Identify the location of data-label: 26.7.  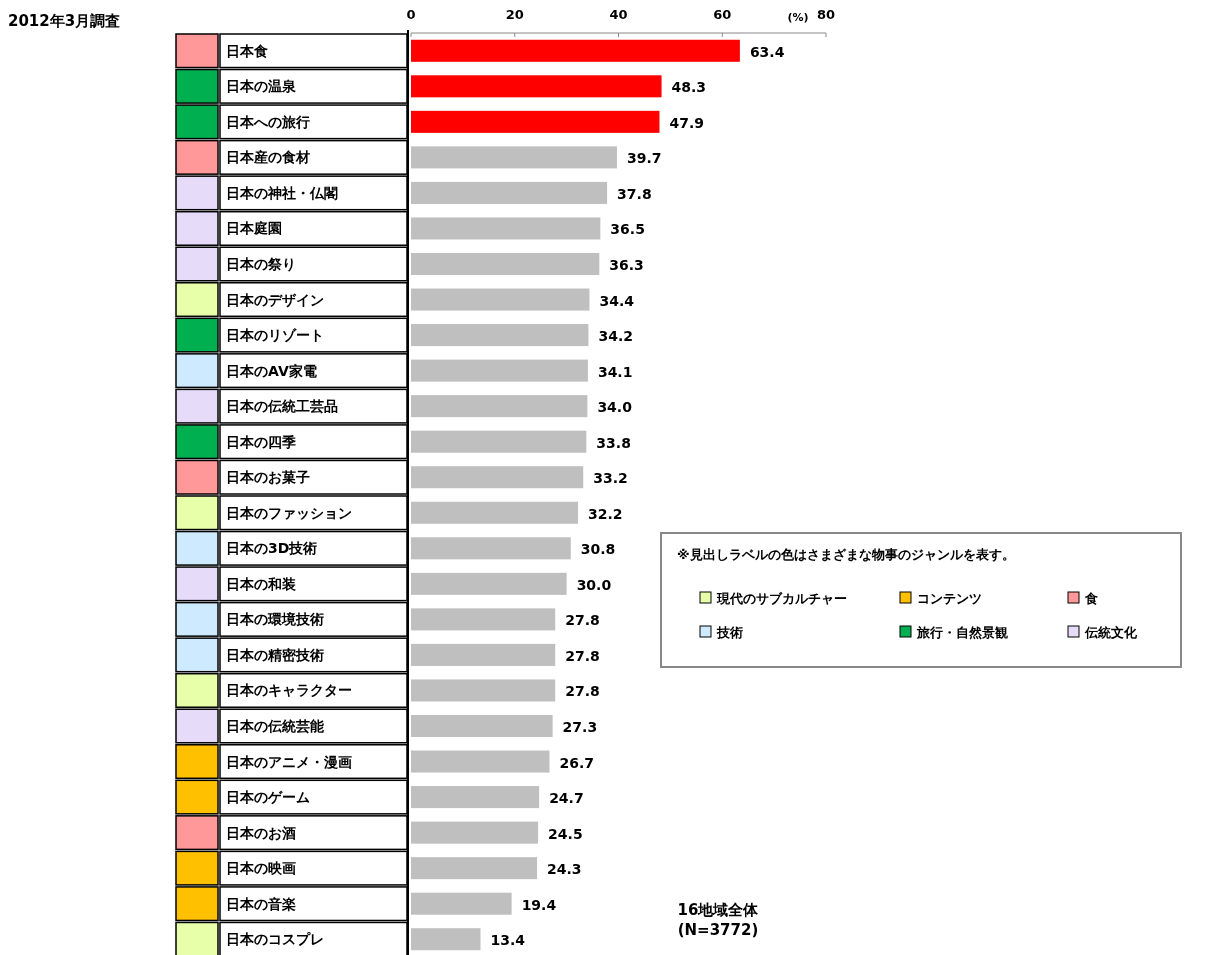
(577, 762).